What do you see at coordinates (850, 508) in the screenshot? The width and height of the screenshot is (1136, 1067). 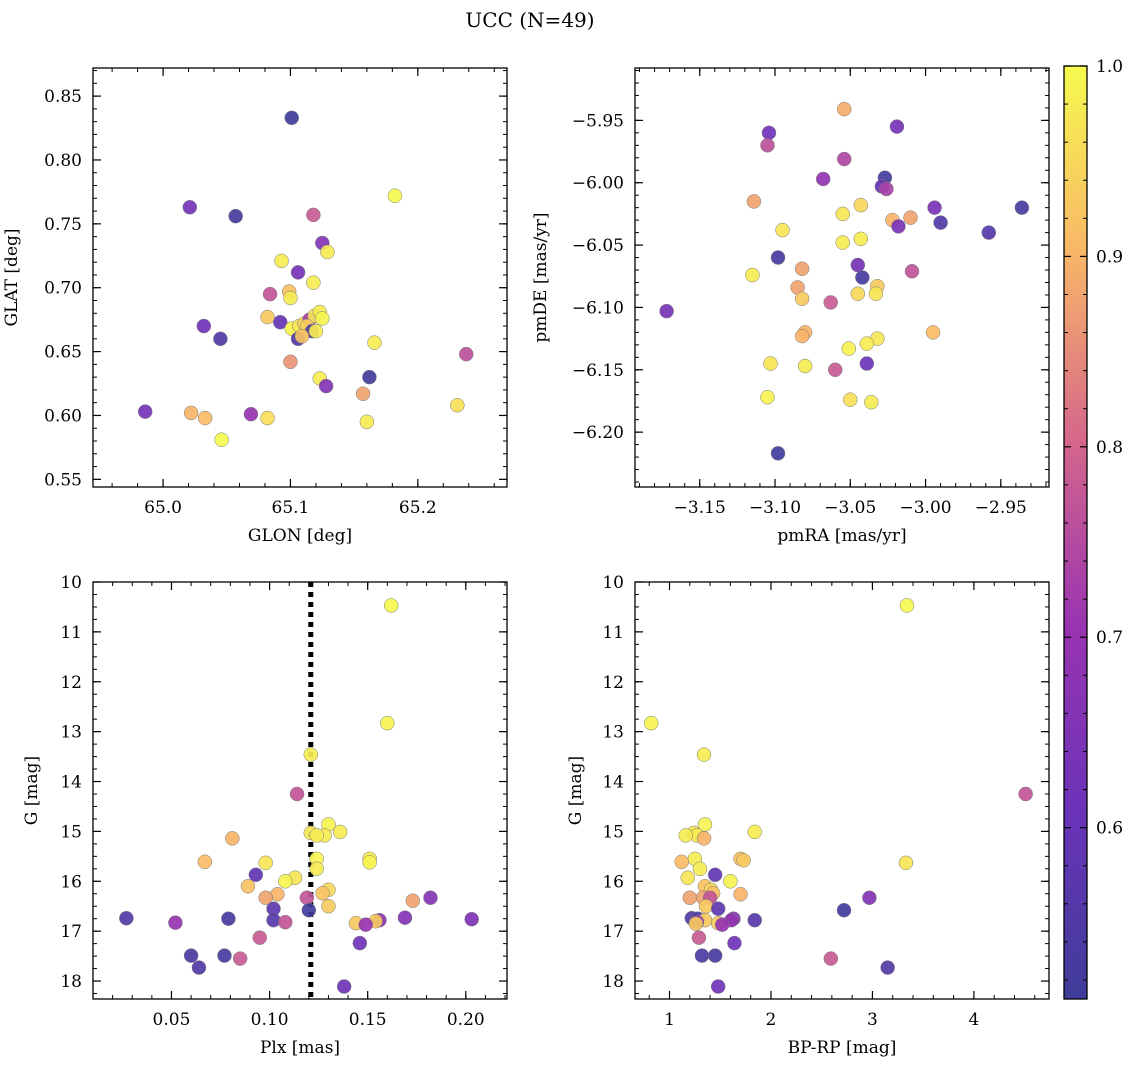 I see `x-tick-label: −3.05` at bounding box center [850, 508].